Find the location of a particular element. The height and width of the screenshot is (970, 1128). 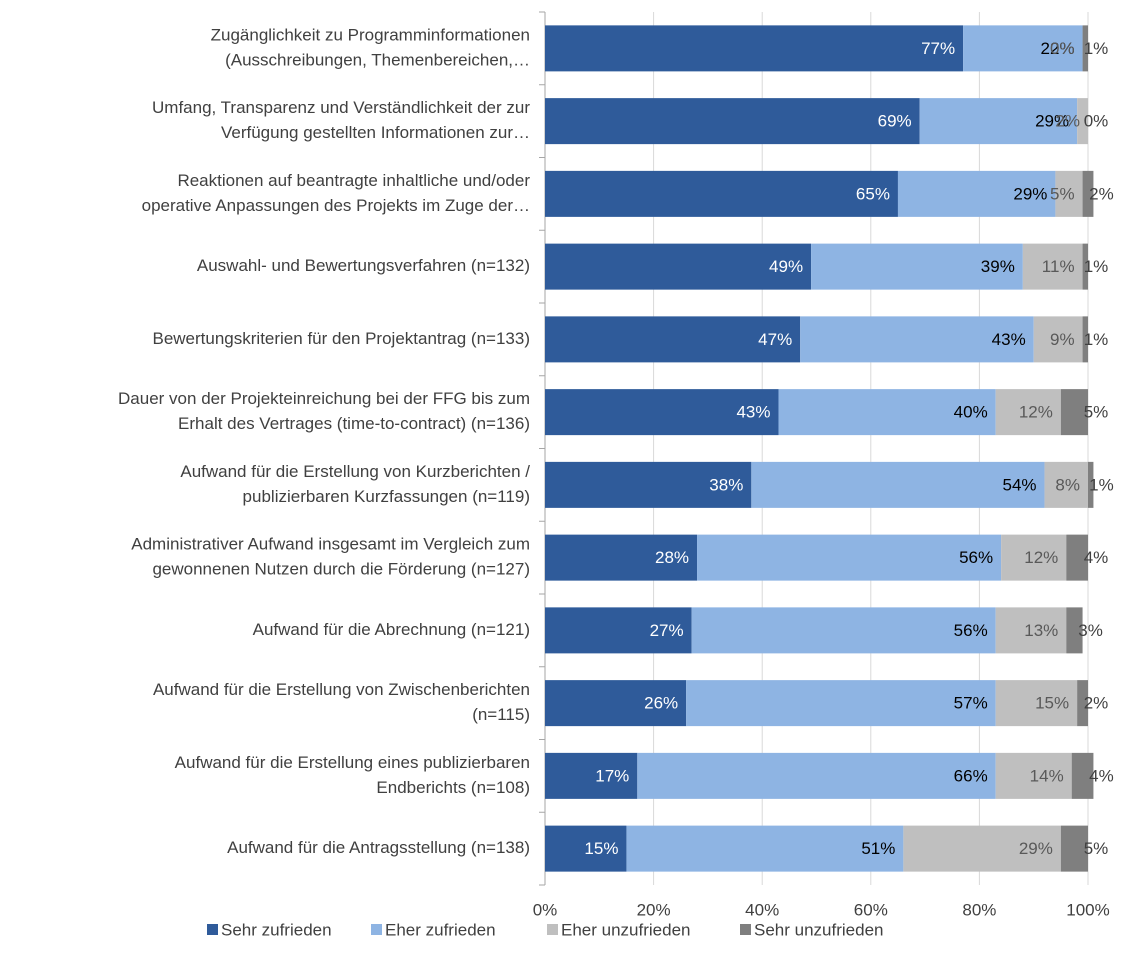

x-tick-label: 60% is located at coordinates (871, 909).